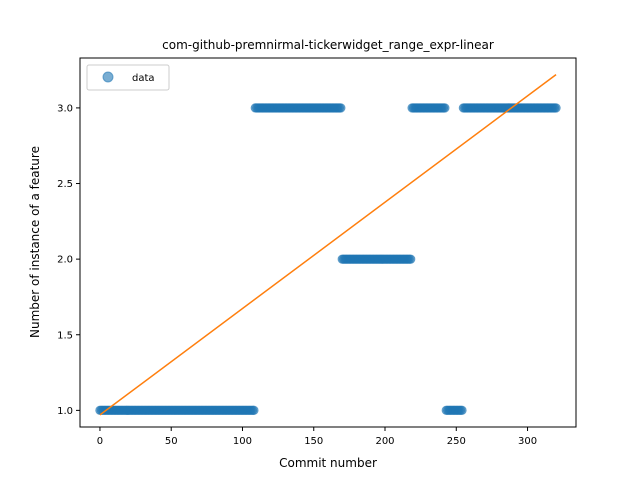 This screenshot has height=480, width=640. I want to click on x-tick-label: 50, so click(171, 441).